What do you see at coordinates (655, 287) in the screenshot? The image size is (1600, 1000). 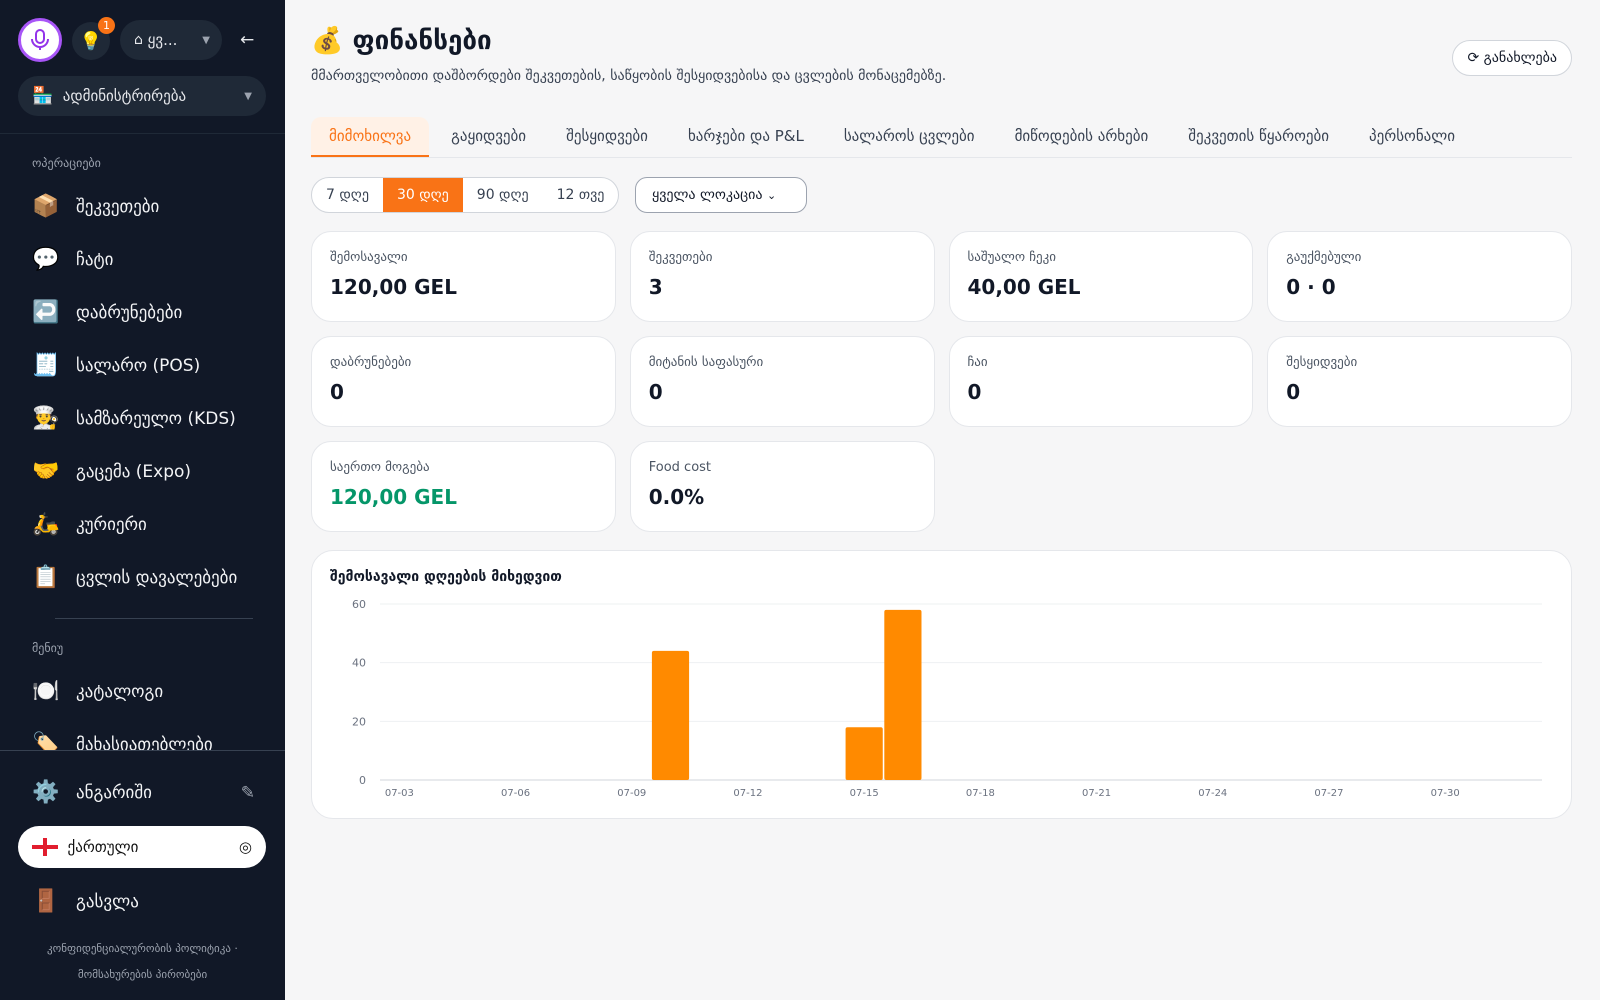 I see `kpi-value: 3` at bounding box center [655, 287].